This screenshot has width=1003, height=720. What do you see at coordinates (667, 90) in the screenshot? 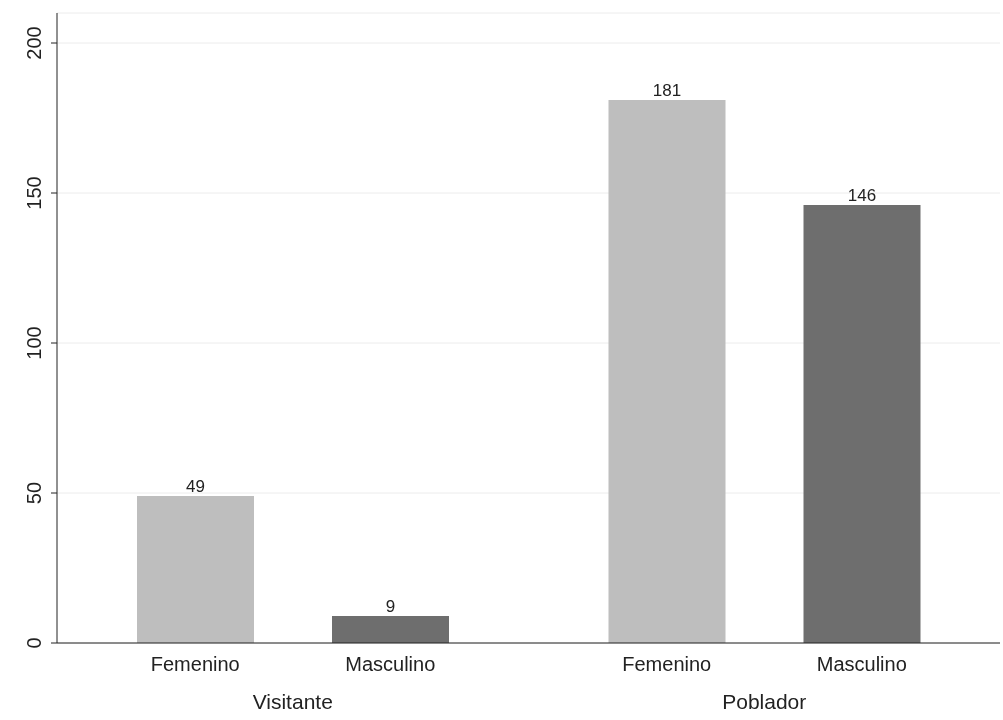
I see `data-label: 181` at bounding box center [667, 90].